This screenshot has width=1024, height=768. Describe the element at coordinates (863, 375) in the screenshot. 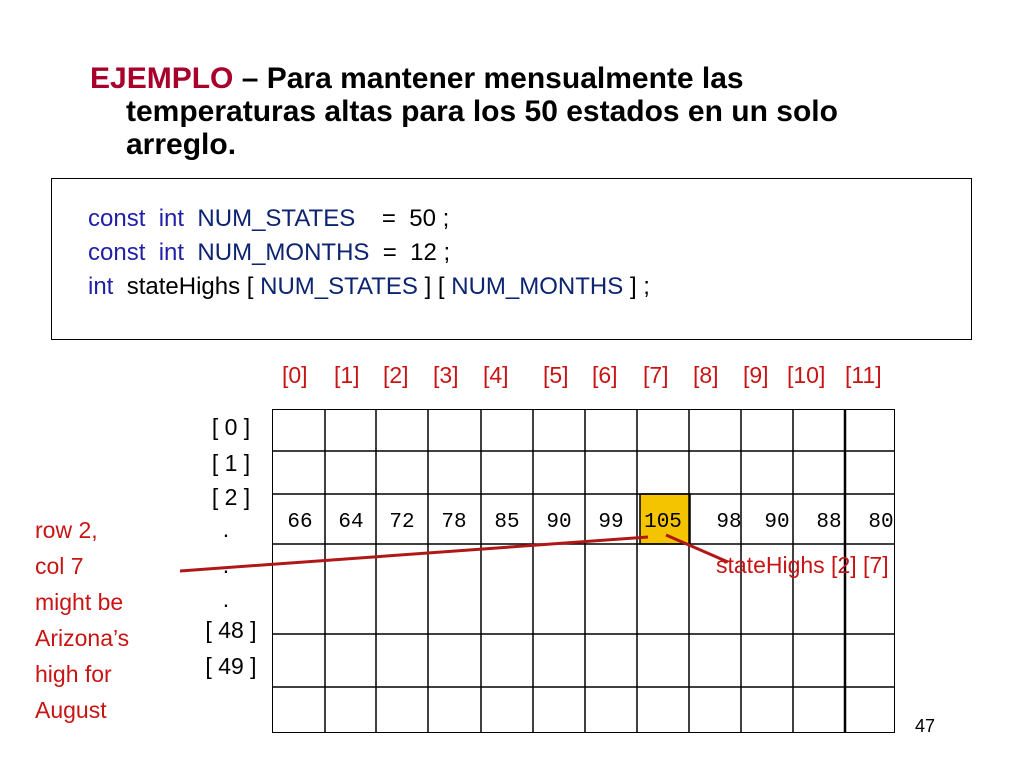

I see `column-header: [11]` at that location.